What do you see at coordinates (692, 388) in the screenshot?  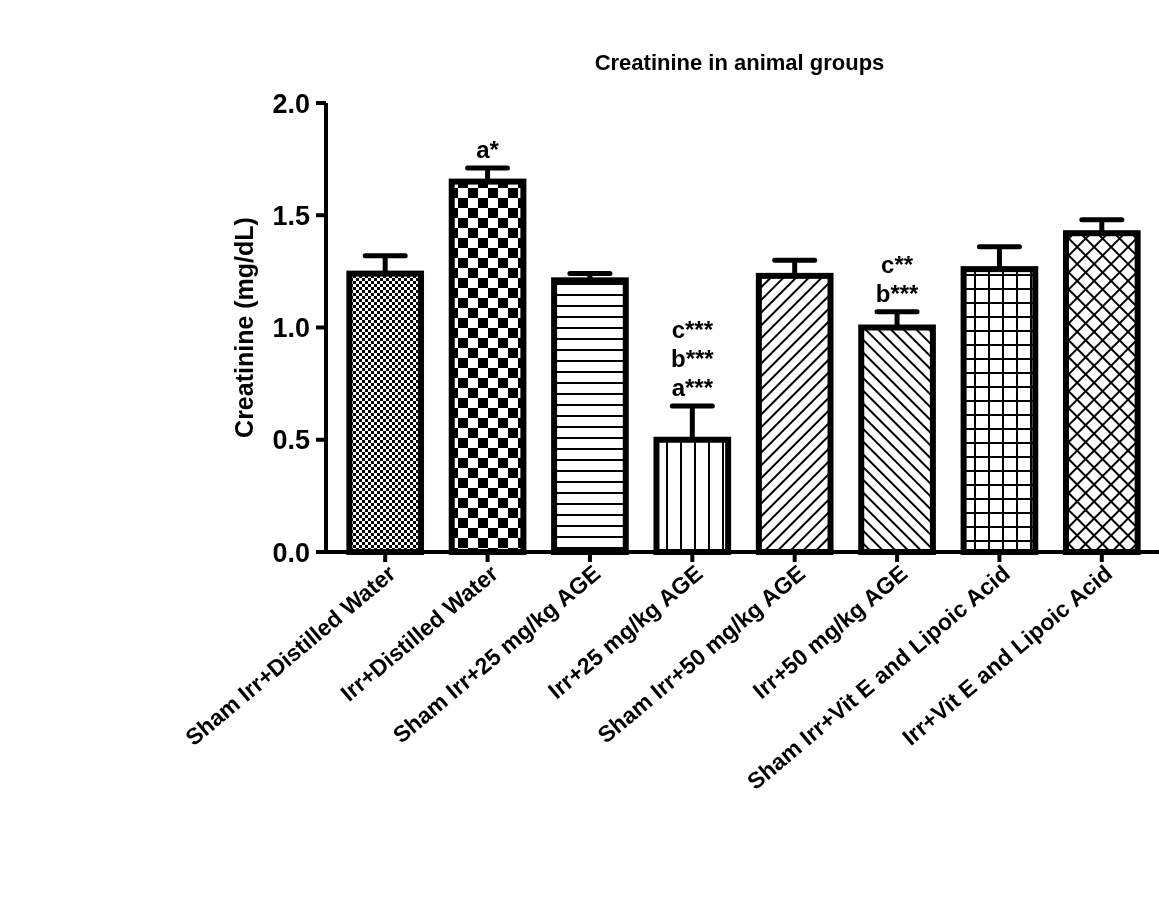 I see `annotation: a***` at bounding box center [692, 388].